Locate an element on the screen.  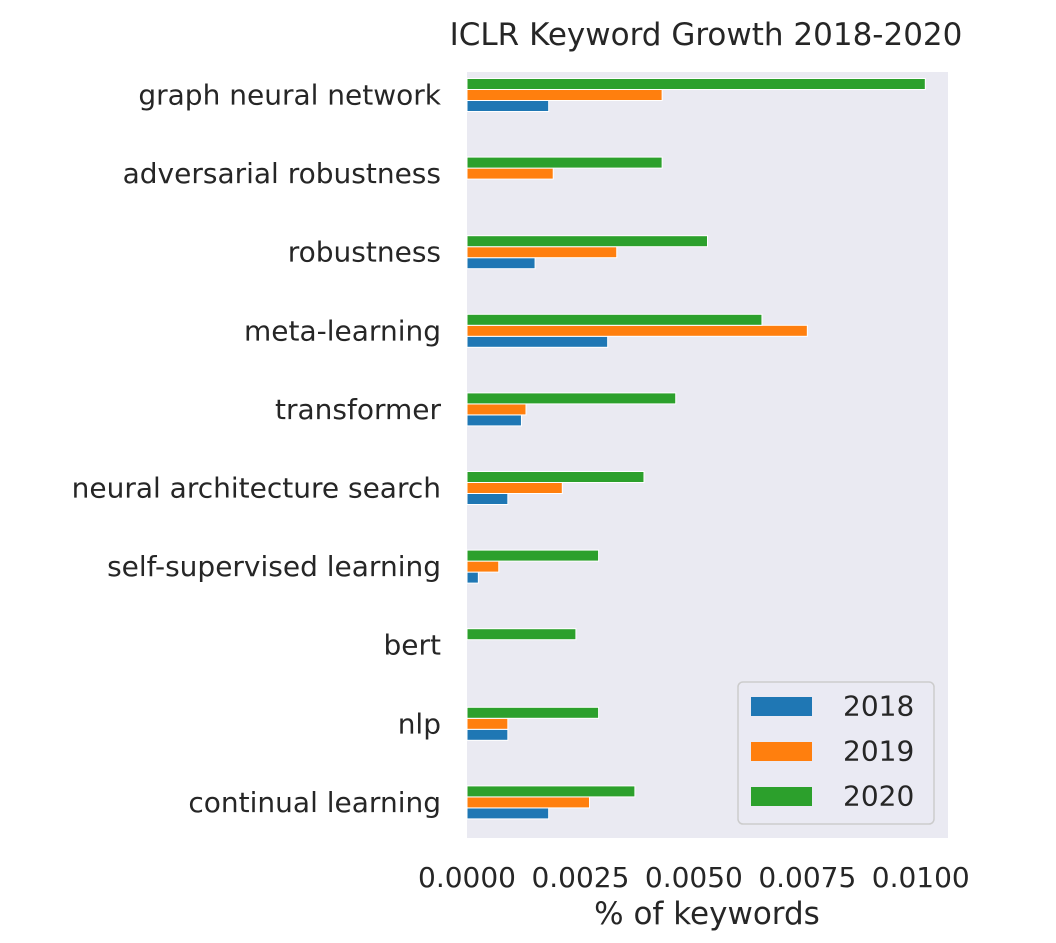
bar-nlp-2019 is located at coordinates (487, 723).